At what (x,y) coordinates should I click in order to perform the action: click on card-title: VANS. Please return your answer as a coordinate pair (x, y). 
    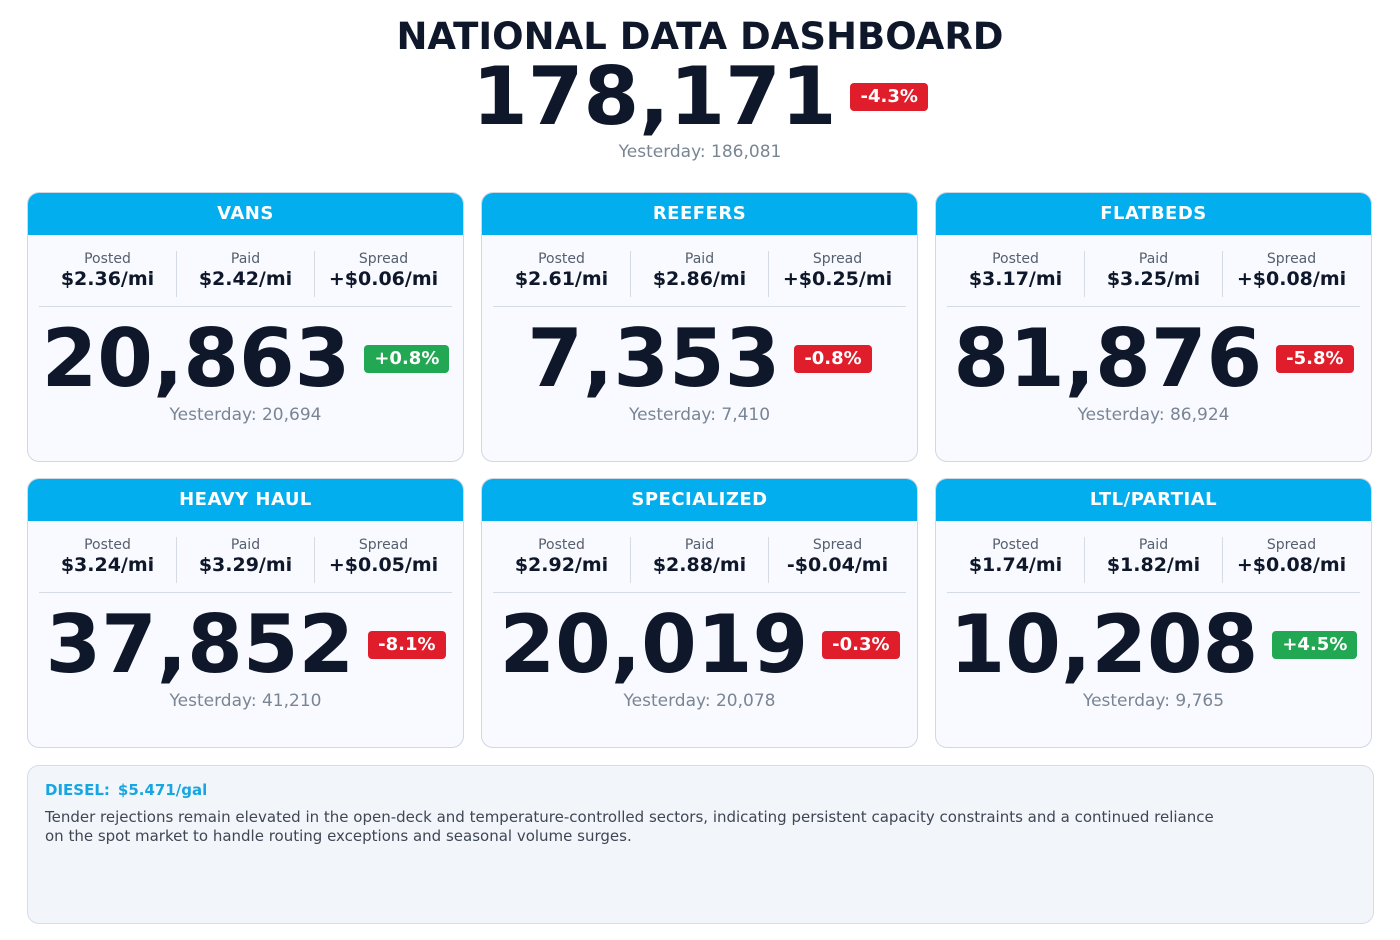
    Looking at the image, I should click on (245, 214).